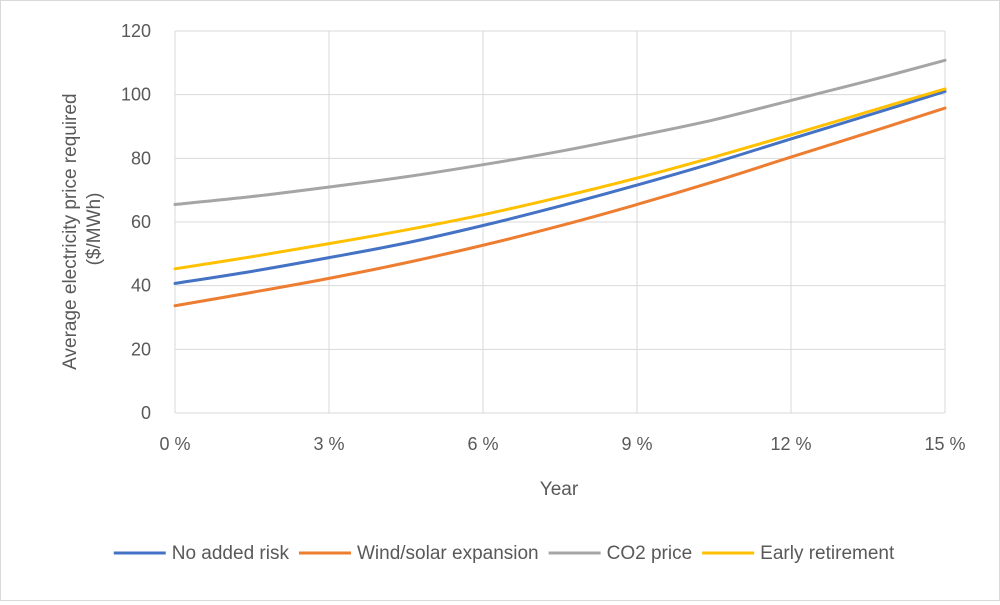 Image resolution: width=1000 pixels, height=605 pixels. What do you see at coordinates (141, 349) in the screenshot?
I see `y-tick-label: 20` at bounding box center [141, 349].